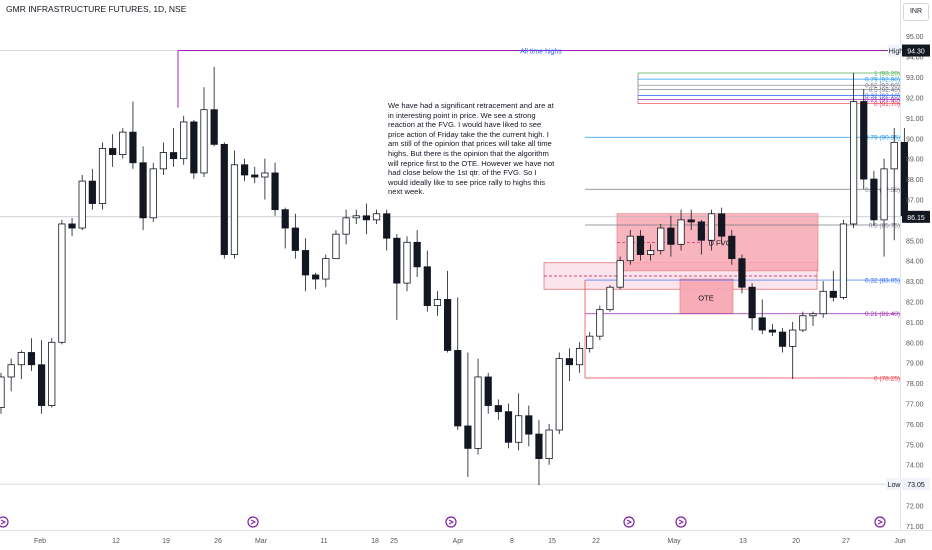  What do you see at coordinates (915, 364) in the screenshot?
I see `y-tick-label: 79.00` at bounding box center [915, 364].